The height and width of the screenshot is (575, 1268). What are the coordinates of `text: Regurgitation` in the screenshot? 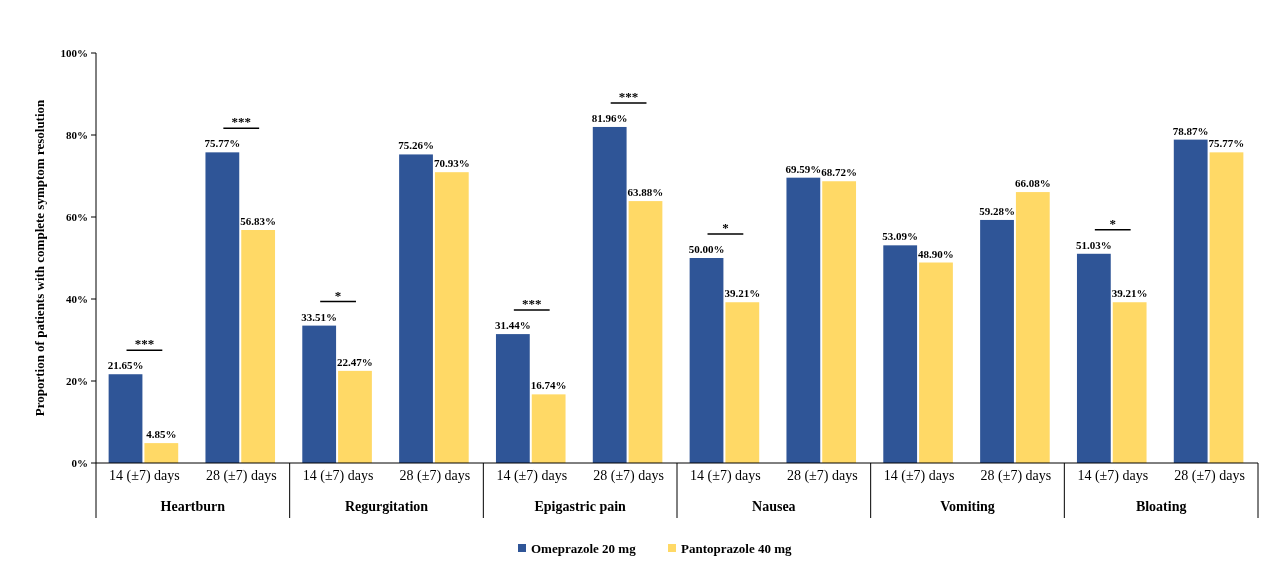 It's located at (386, 506).